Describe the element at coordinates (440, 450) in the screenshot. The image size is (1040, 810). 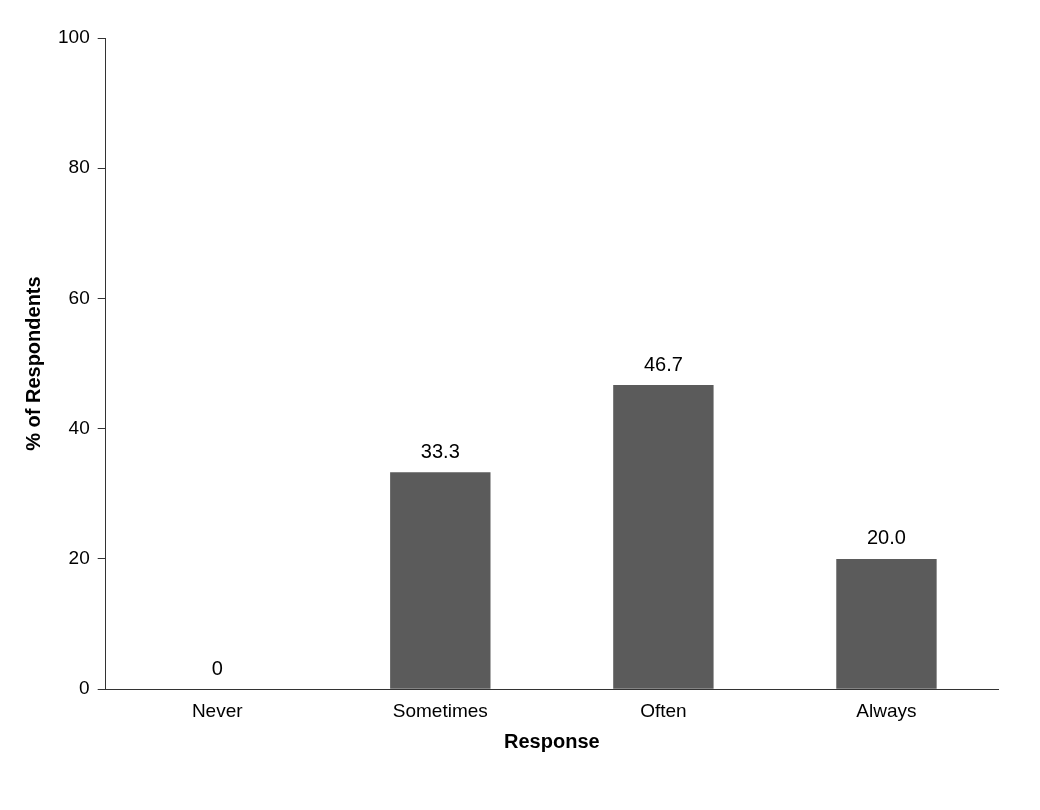
I see `data-label: 33.3` at that location.